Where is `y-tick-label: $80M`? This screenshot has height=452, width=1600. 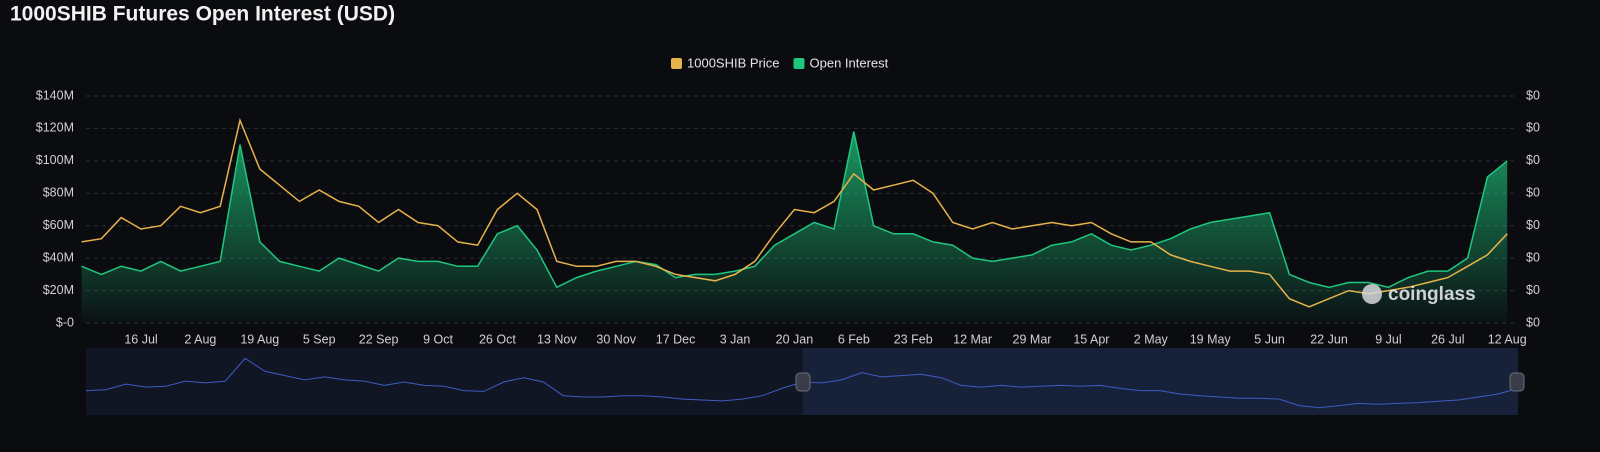
y-tick-label: $80M is located at coordinates (58, 193).